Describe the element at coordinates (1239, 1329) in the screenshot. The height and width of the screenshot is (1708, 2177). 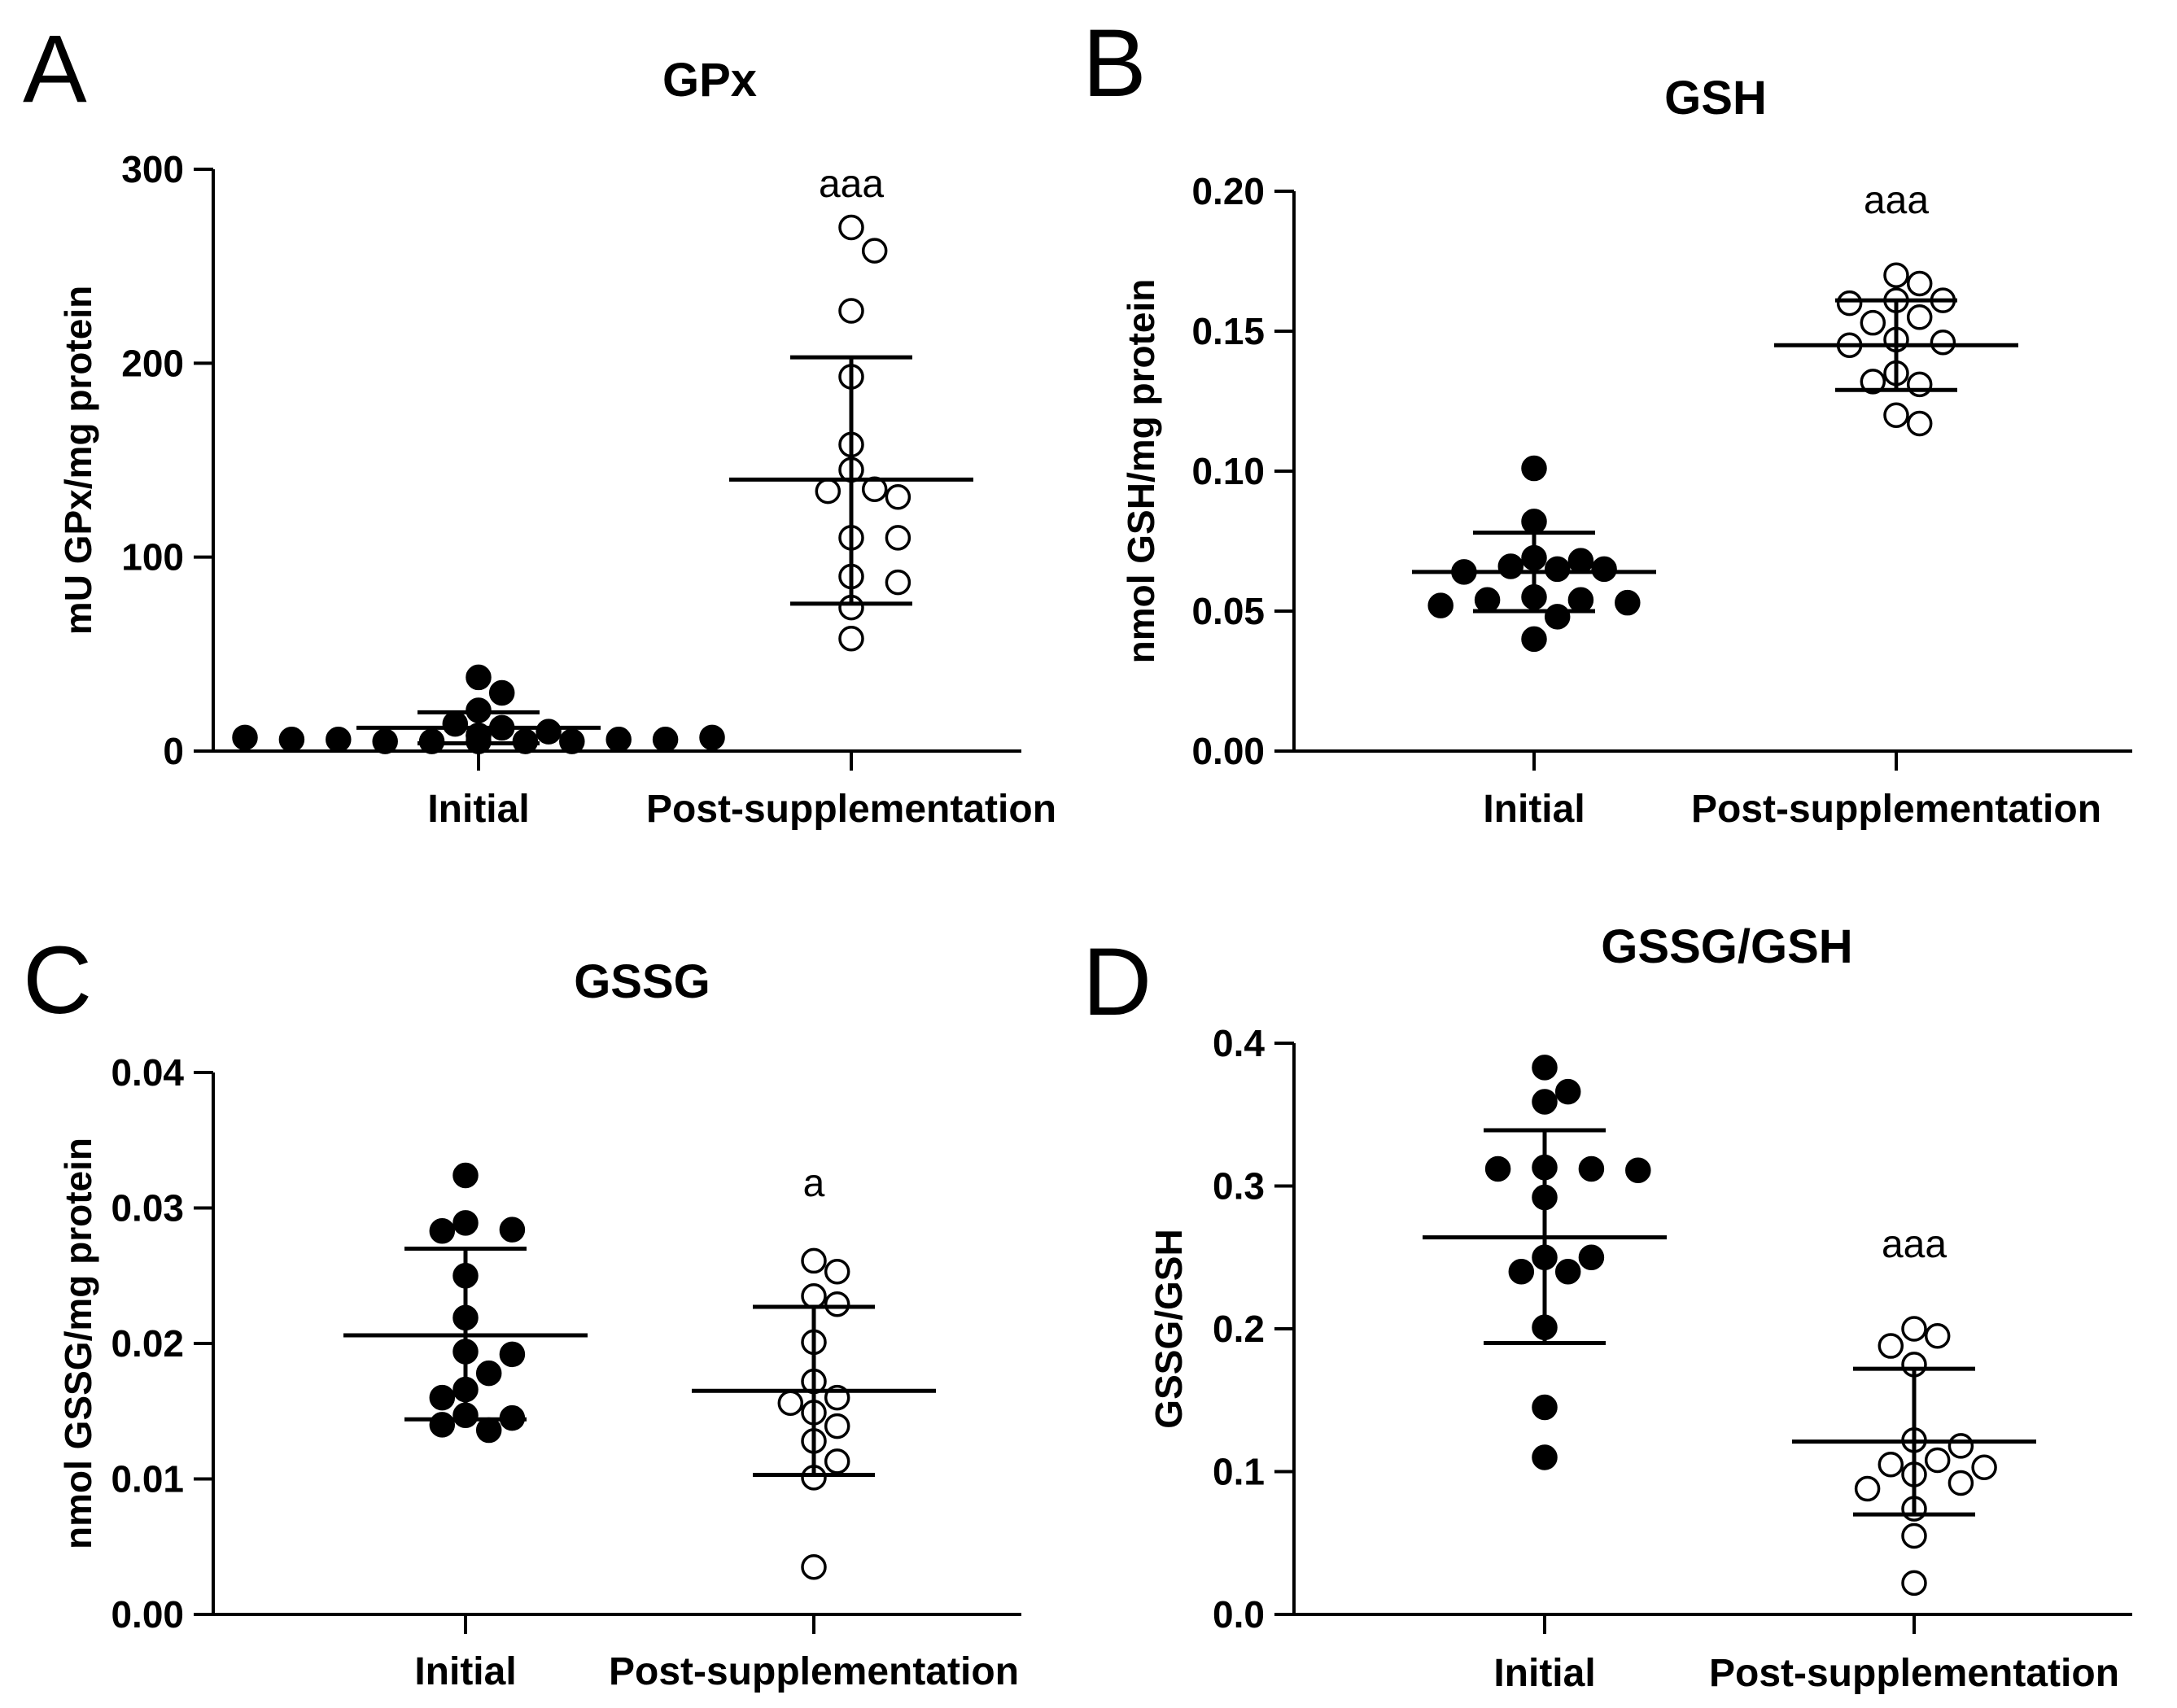
I see `y-tick-label: 0.2` at that location.